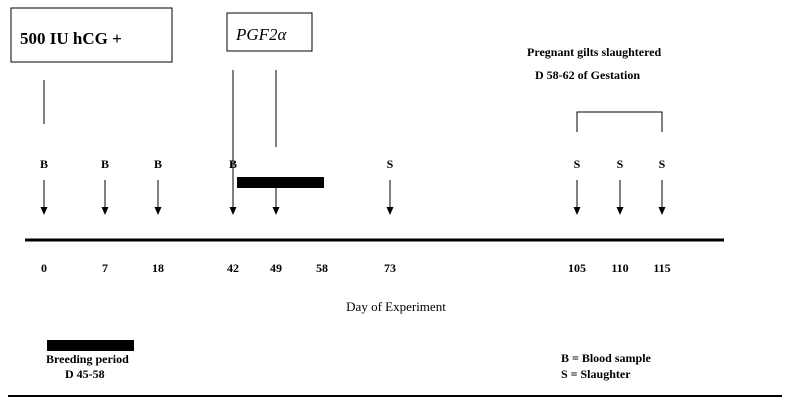  What do you see at coordinates (396, 306) in the screenshot?
I see `axis-title: Day of Experiment` at bounding box center [396, 306].